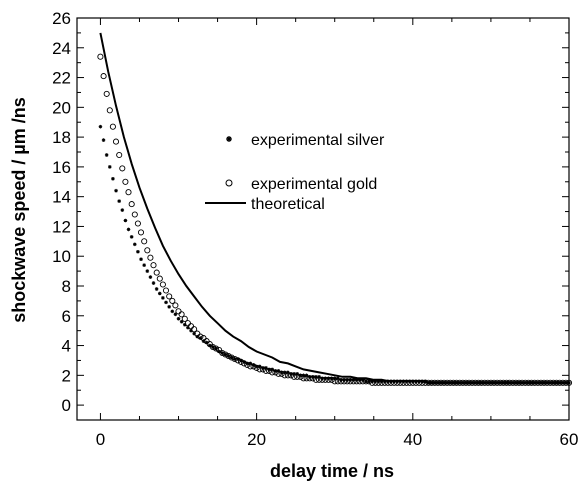  I want to click on x-tick-label: 0, so click(100, 439).